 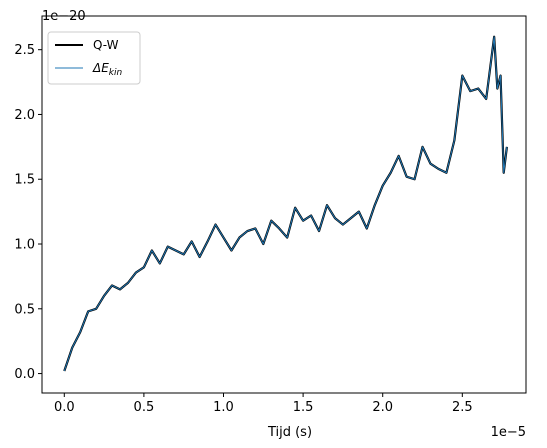 What do you see at coordinates (223, 407) in the screenshot?
I see `x-tick-label: 1.0` at bounding box center [223, 407].